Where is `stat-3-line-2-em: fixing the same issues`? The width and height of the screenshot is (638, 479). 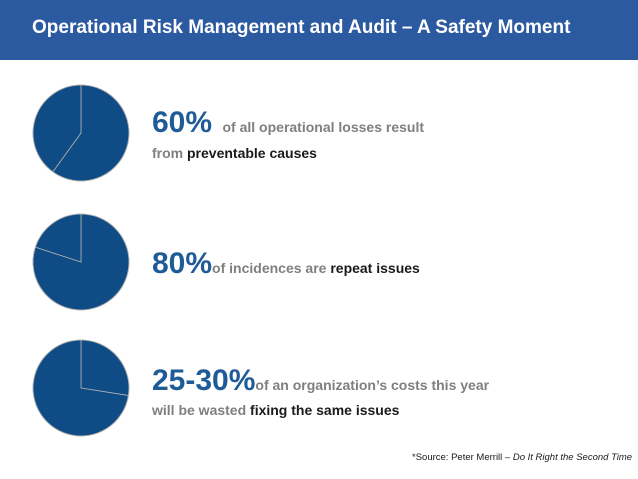 stat-3-line-2-em: fixing the same issues is located at coordinates (325, 410).